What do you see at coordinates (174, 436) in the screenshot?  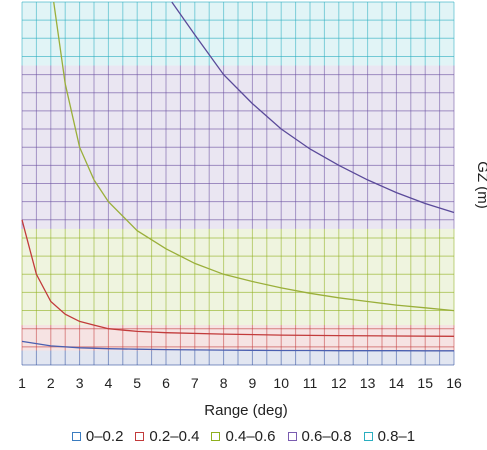 I see `legend-label: 0.2–0.4` at bounding box center [174, 436].